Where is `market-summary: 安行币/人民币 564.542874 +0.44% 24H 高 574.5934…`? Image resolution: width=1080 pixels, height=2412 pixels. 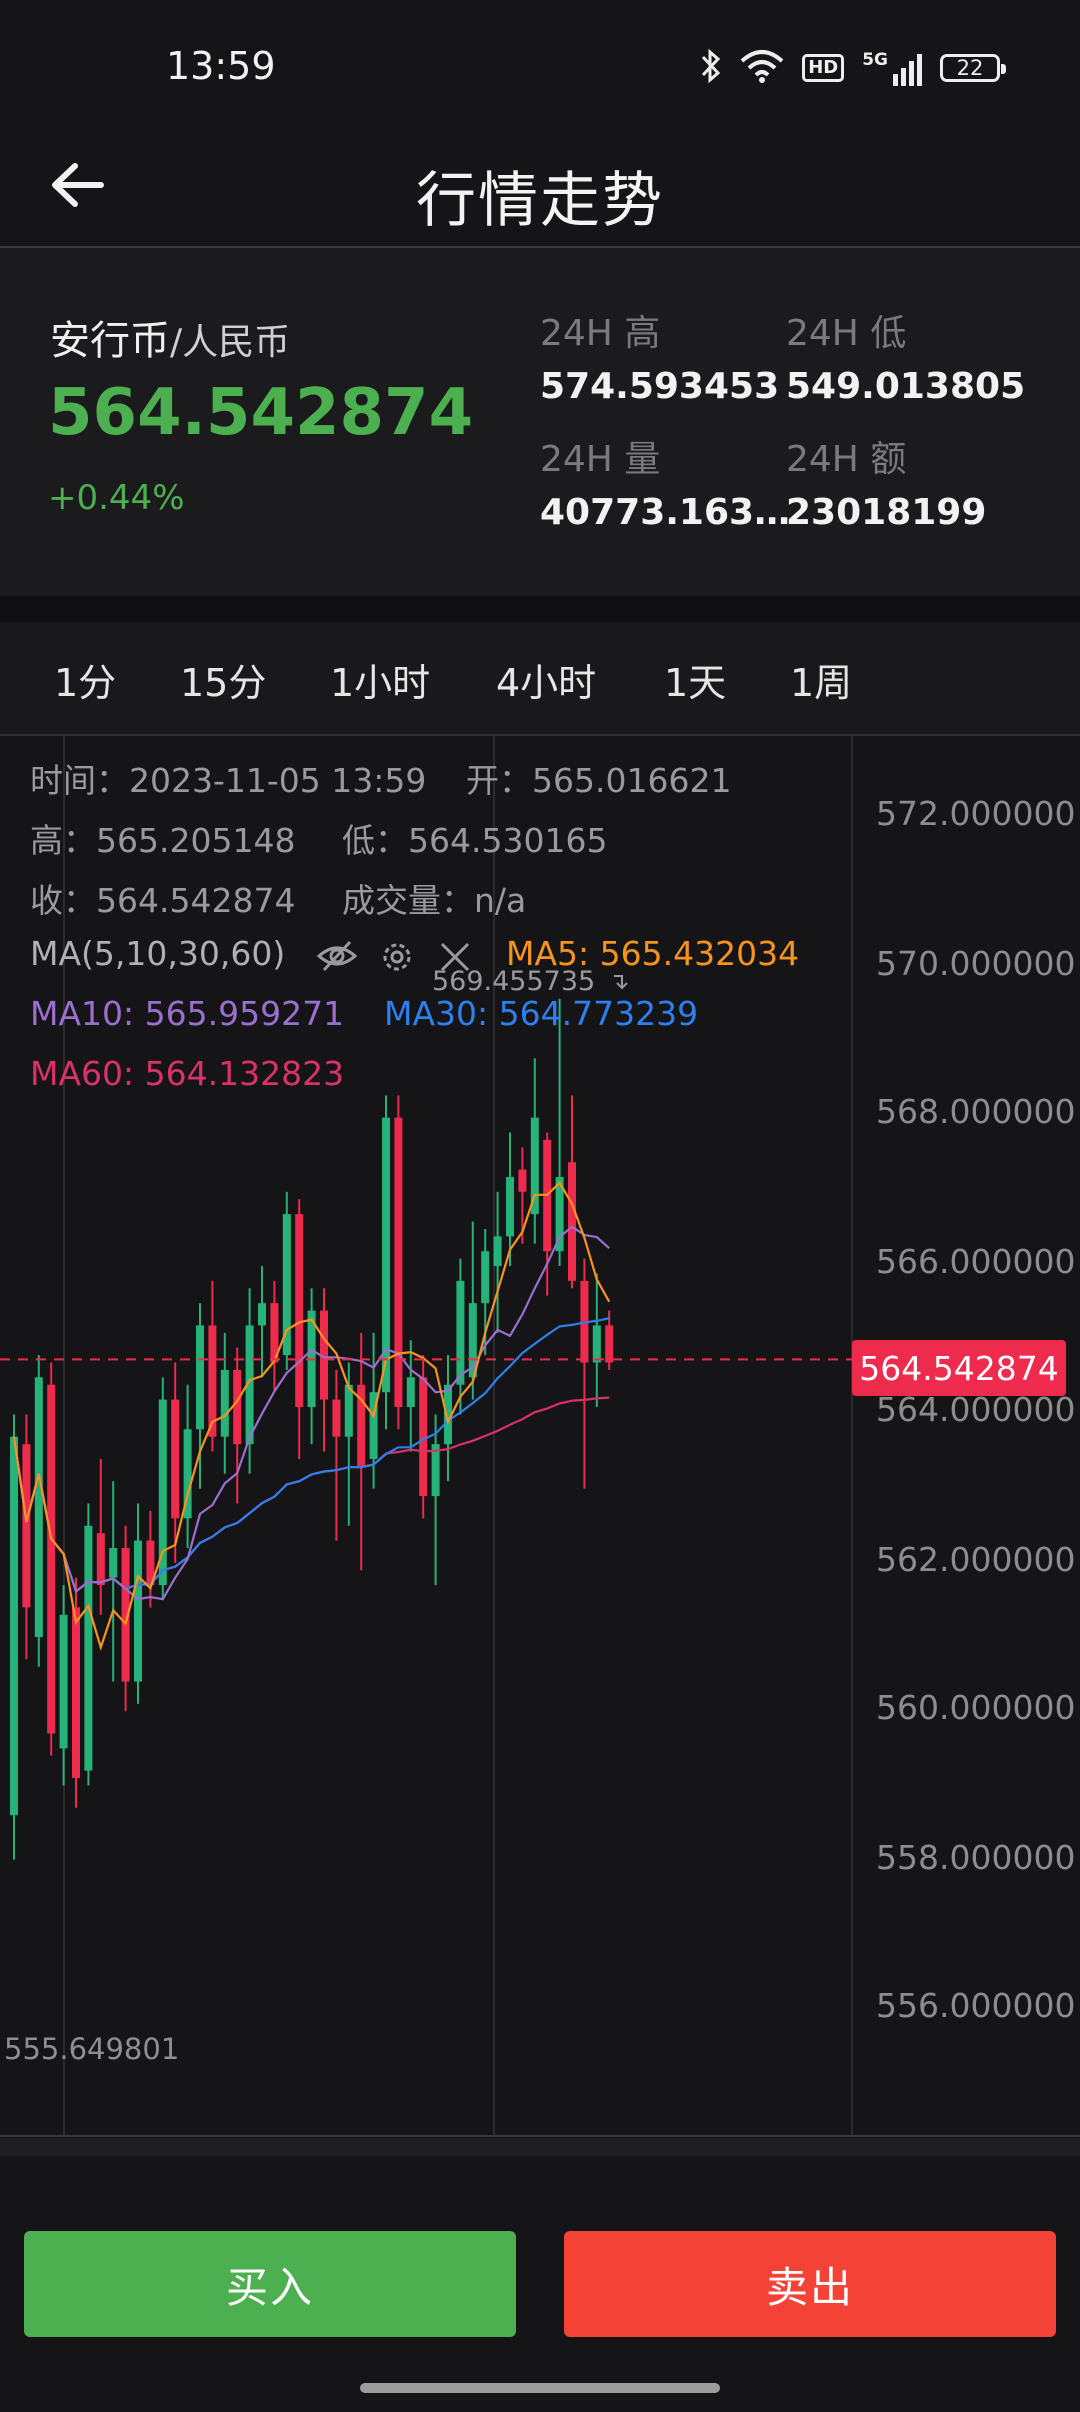 market-summary: 安行币/人民币 564.542874 +0.44% 24H 高 574.5934… is located at coordinates (540, 422).